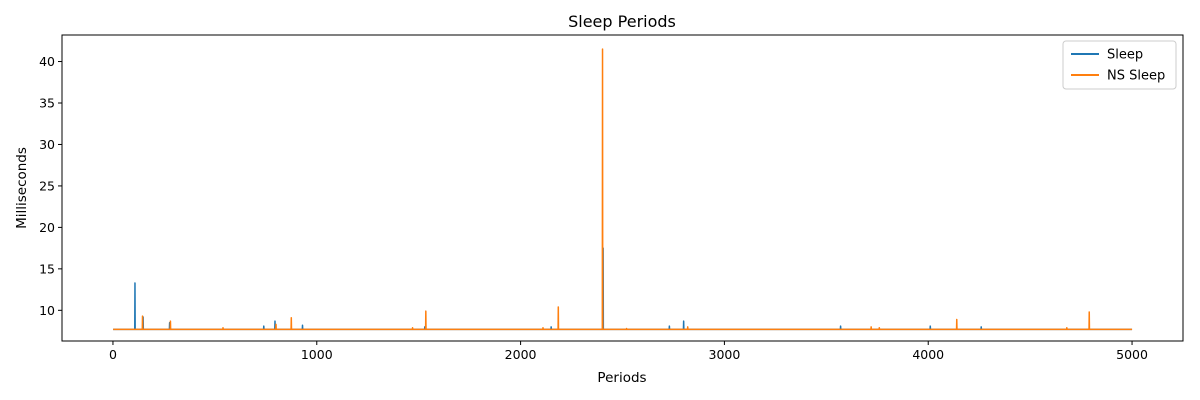 The image size is (1200, 400). Describe the element at coordinates (47, 185) in the screenshot. I see `y-tick-label: 25` at that location.